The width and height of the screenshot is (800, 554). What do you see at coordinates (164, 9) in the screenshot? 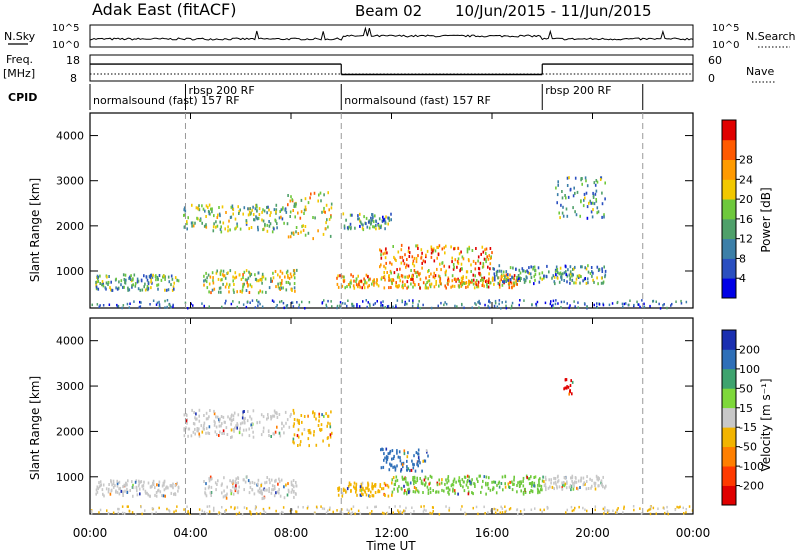
I see `station-title: Adak East (fitACF)` at bounding box center [164, 9].